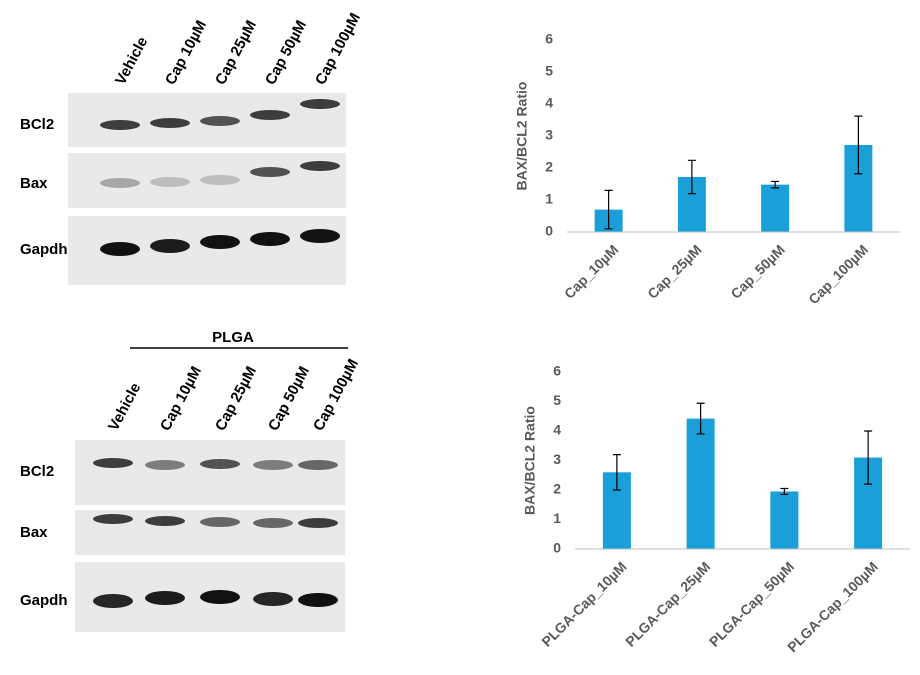 The height and width of the screenshot is (675, 920). I want to click on x-tick-label: PLGA-Cap_50µM, so click(751, 603).